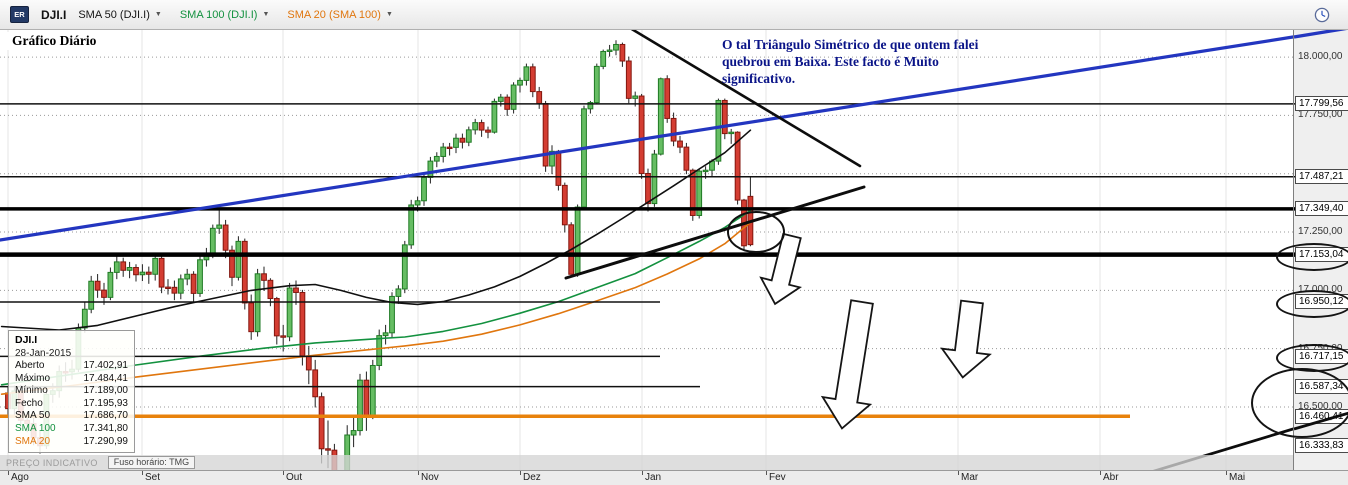 The height and width of the screenshot is (485, 1348). Describe the element at coordinates (54, 14) in the screenshot. I see `instrument-label: DJI.I` at that location.